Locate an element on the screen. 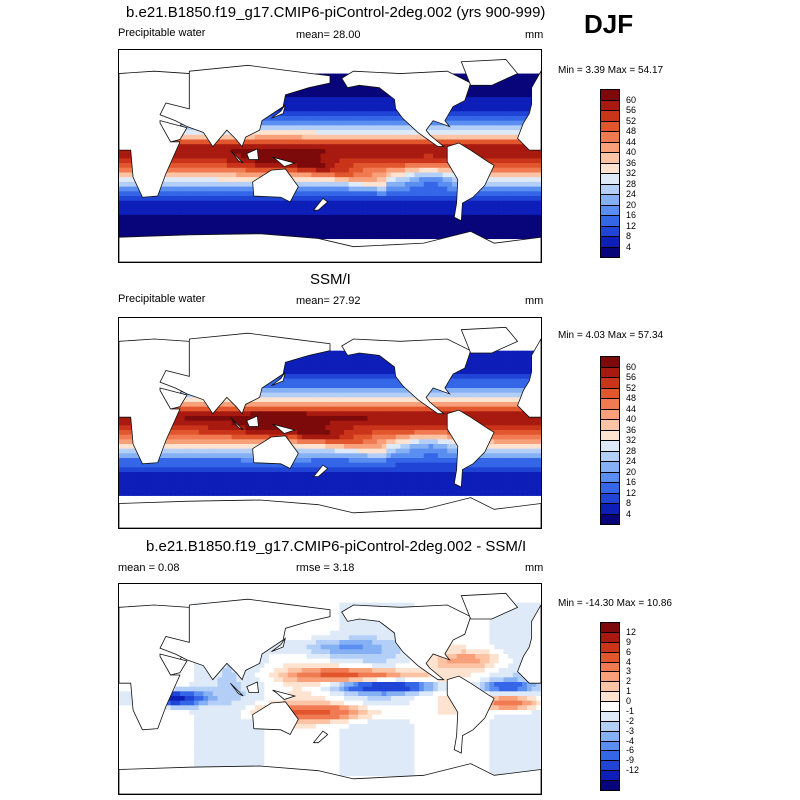 The width and height of the screenshot is (800, 800). panel-1-colorbar-label: 24 is located at coordinates (631, 194).